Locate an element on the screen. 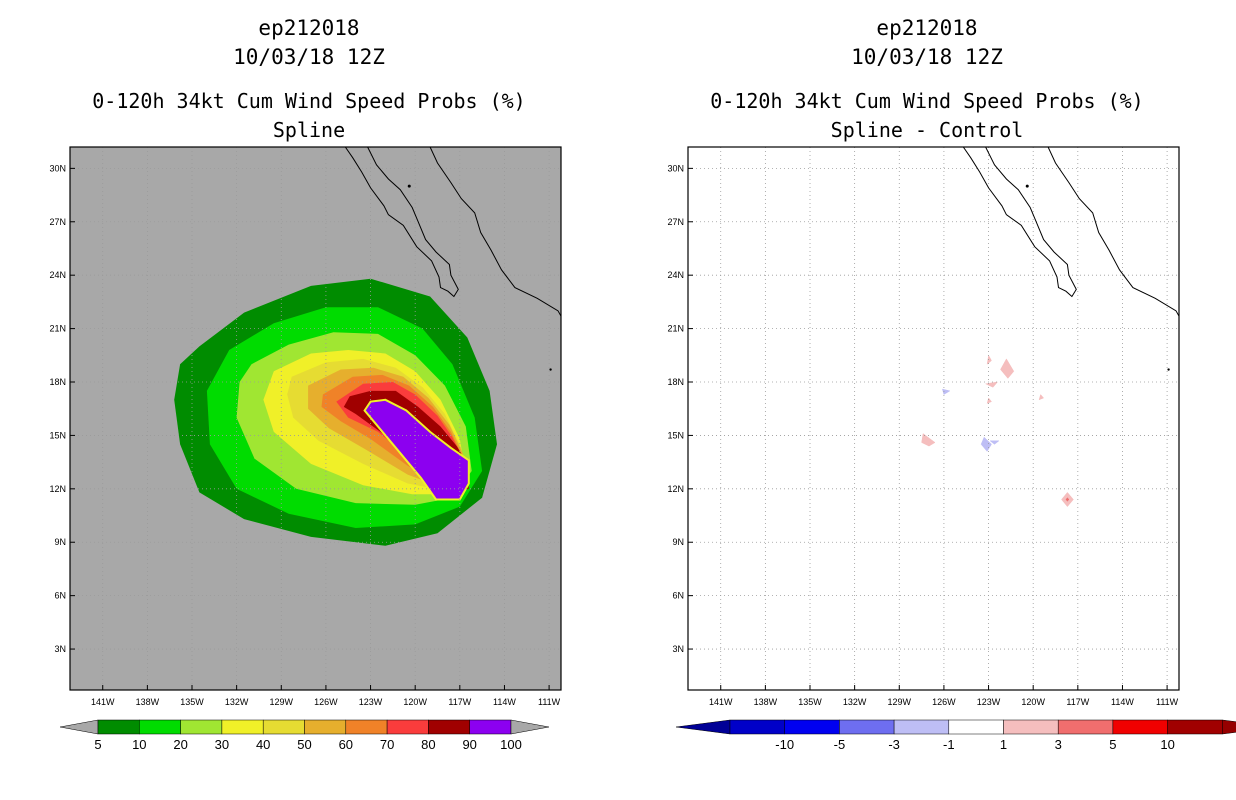 The height and width of the screenshot is (800, 1236). chart-subtitle: Spline is located at coordinates (309, 130).